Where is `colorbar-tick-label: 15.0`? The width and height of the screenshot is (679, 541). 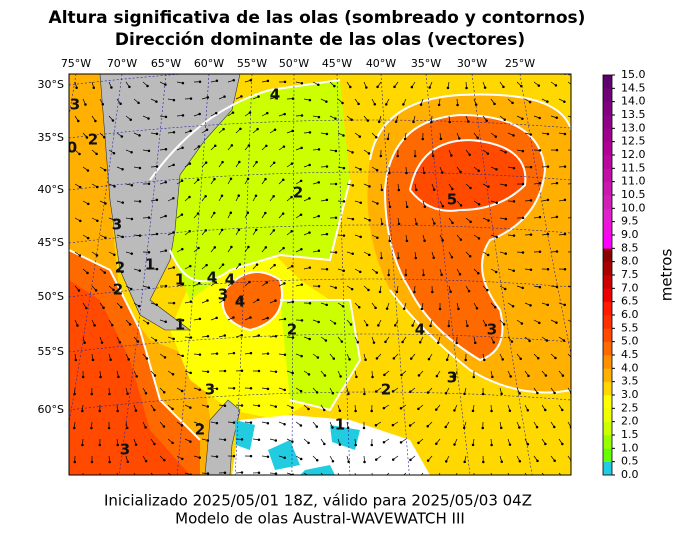 colorbar-tick-label: 15.0 is located at coordinates (633, 74).